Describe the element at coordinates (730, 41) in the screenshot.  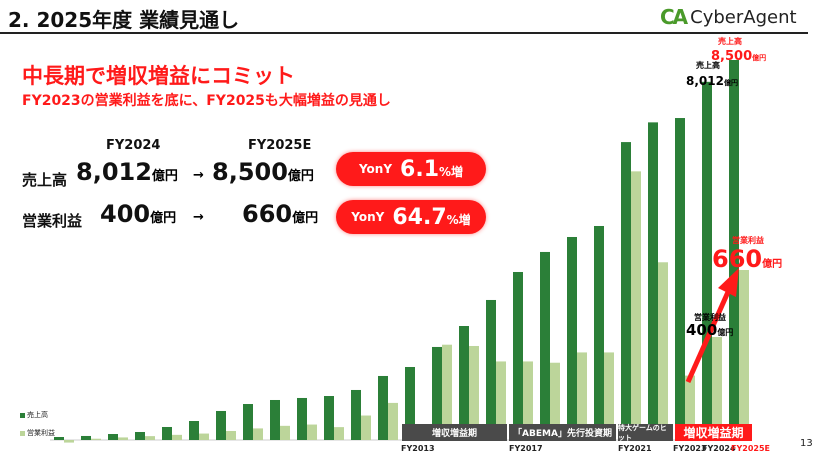
I see `sales25-label: 売上高` at that location.